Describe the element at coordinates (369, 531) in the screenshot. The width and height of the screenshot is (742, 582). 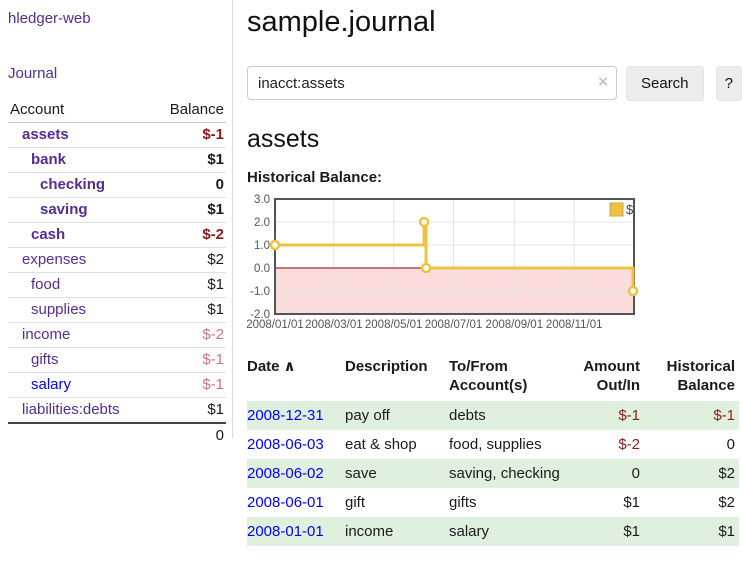
I see `transaction-description: income` at that location.